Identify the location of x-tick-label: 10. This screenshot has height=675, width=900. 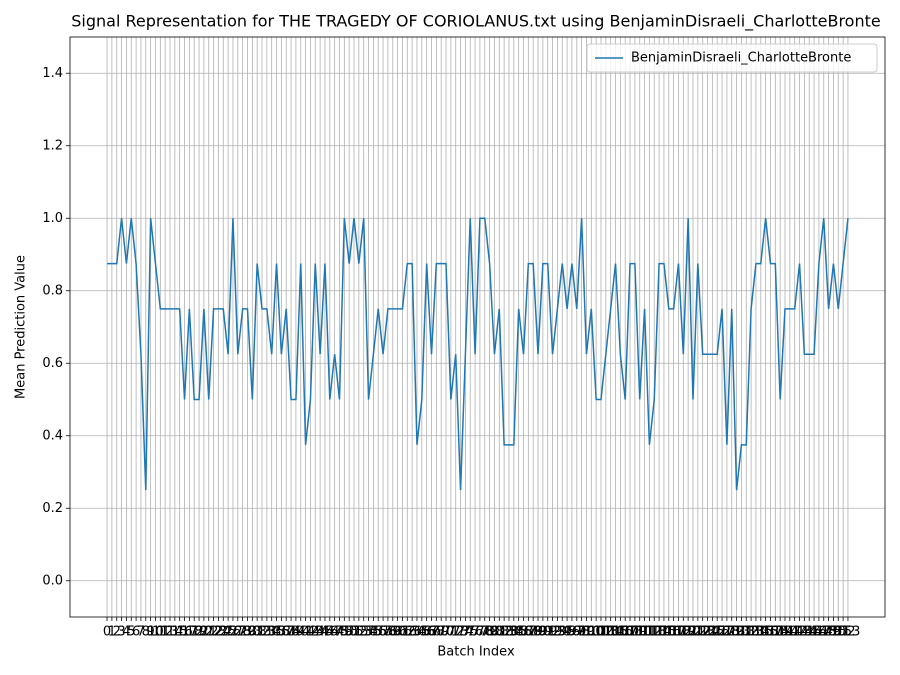
(155, 632).